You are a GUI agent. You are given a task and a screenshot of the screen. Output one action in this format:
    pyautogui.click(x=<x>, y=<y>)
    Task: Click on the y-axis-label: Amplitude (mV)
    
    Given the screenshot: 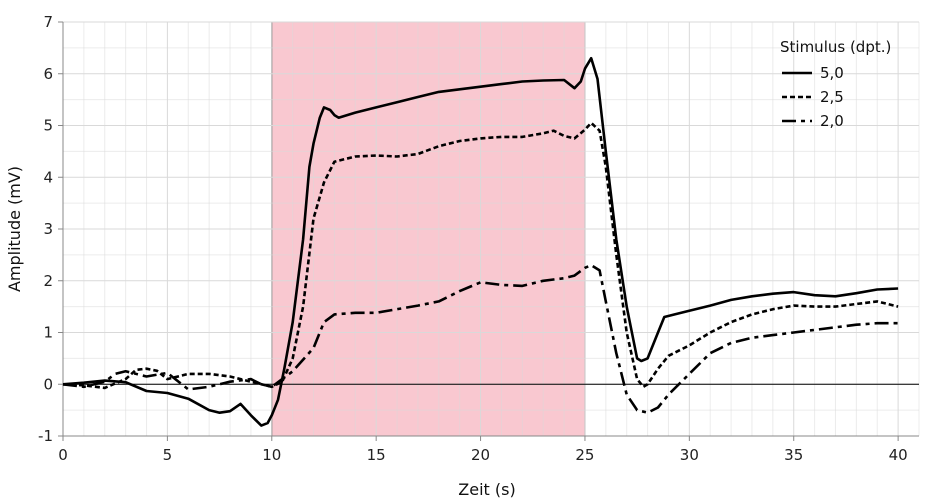 What is the action you would take?
    pyautogui.click(x=14, y=229)
    